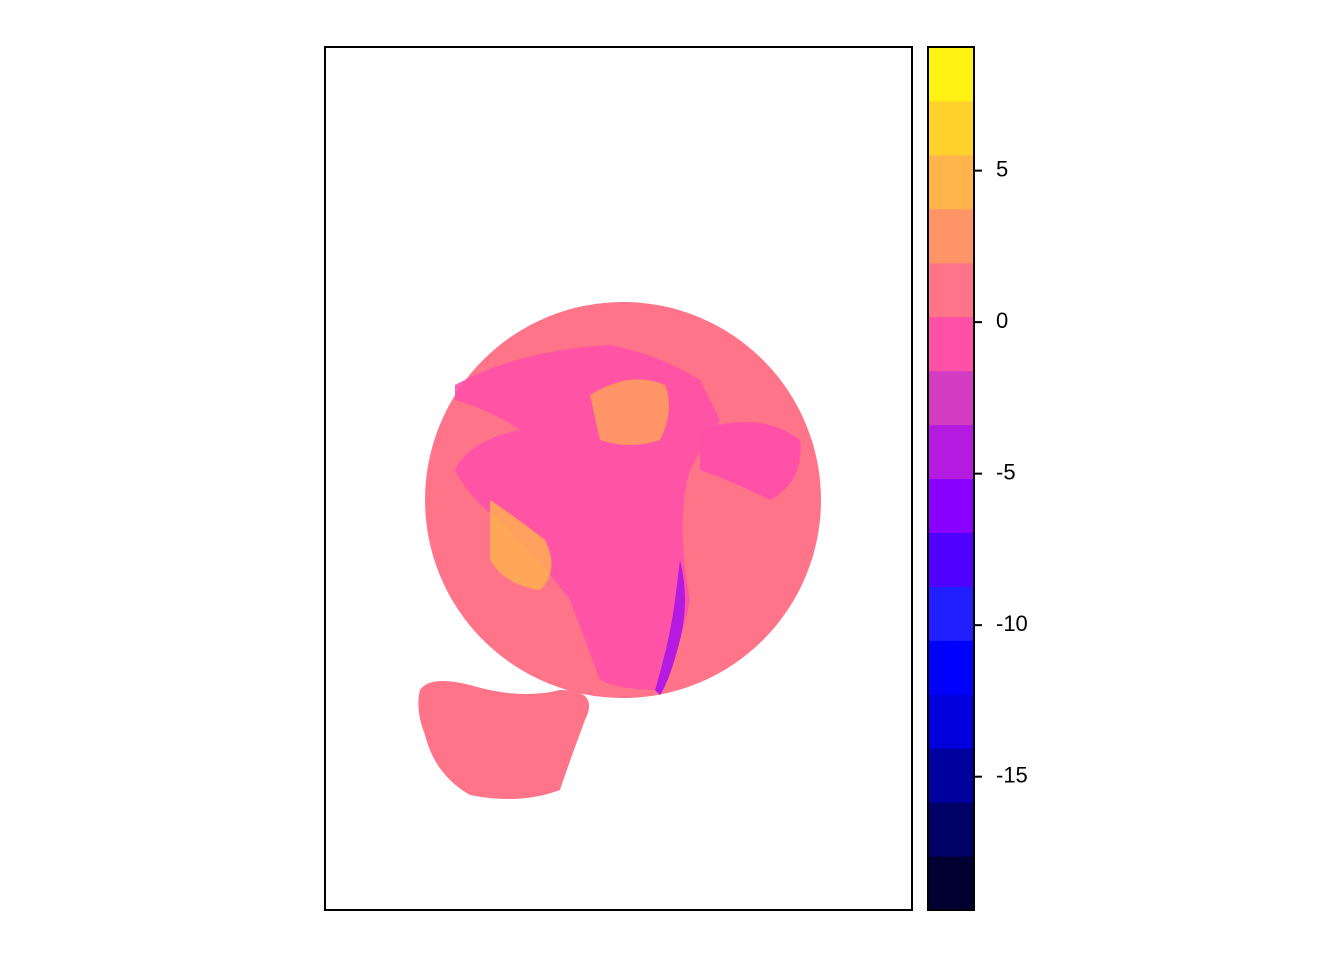 The height and width of the screenshot is (965, 1344). I want to click on tick-label: 0, so click(1002, 320).